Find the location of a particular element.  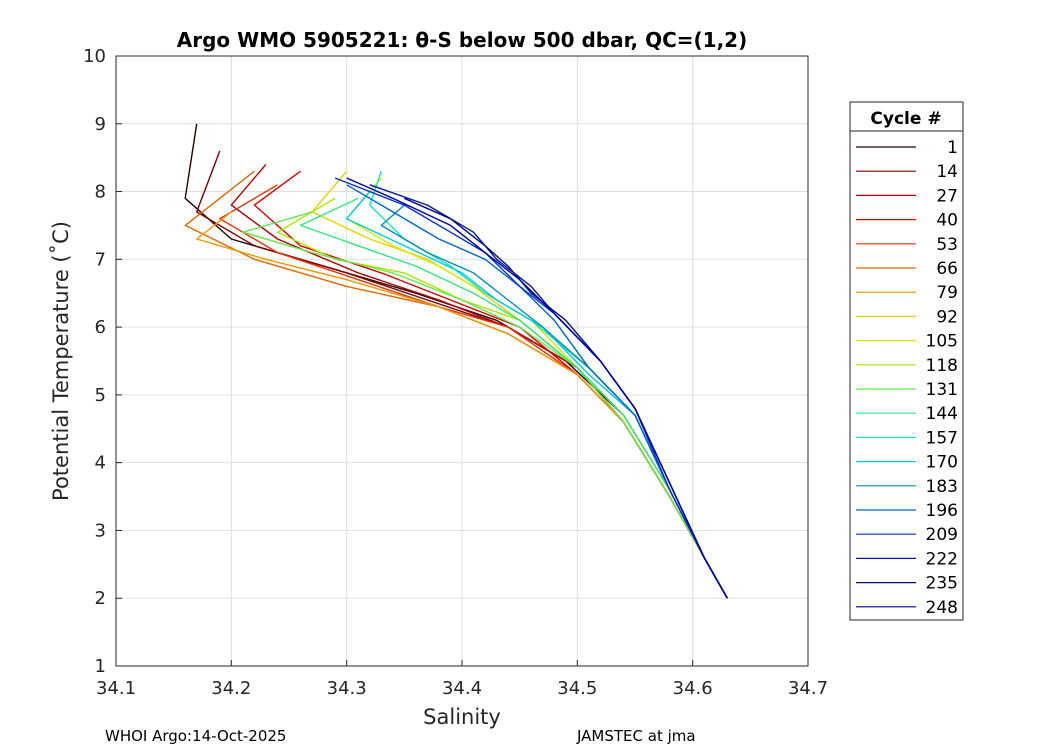

y-tick-label: 4 is located at coordinates (100, 463).